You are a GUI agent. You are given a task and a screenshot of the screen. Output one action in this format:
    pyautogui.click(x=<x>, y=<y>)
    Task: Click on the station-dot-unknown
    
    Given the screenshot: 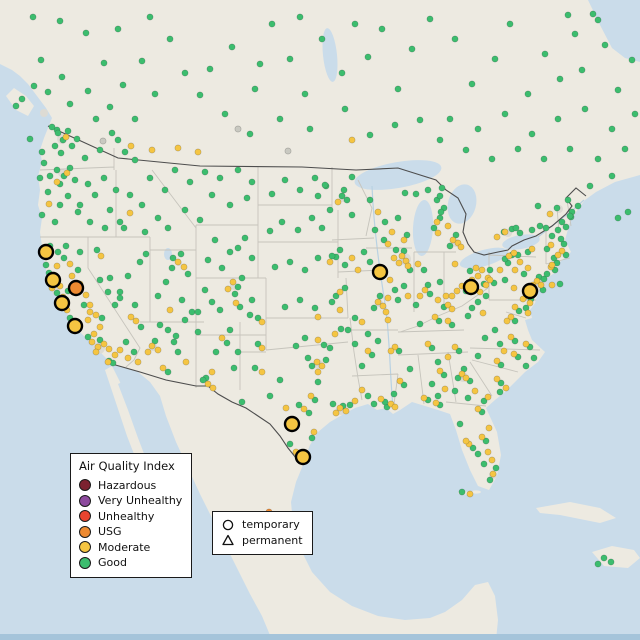 What is the action you would take?
    pyautogui.click(x=103, y=141)
    